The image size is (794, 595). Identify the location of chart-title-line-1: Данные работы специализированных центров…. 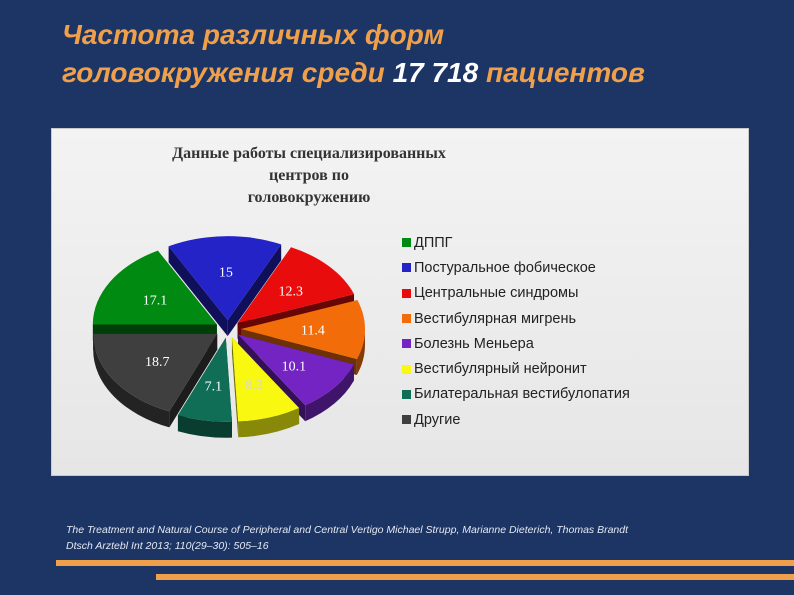
(309, 164).